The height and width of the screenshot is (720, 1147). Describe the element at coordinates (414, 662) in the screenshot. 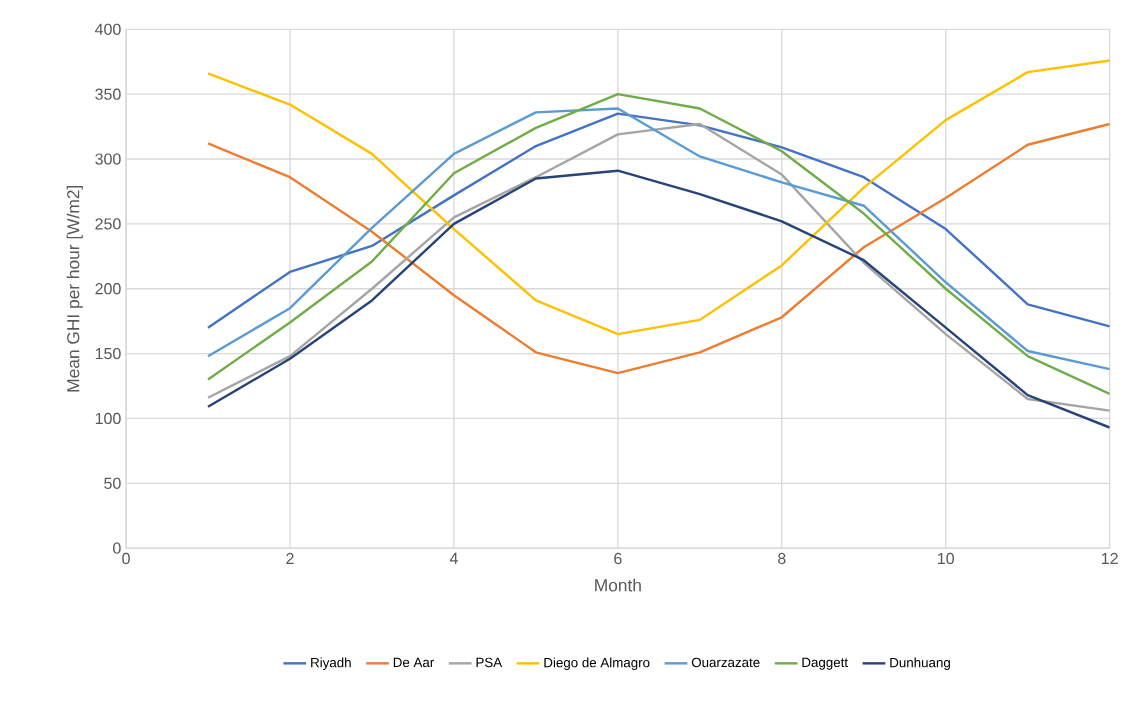

I see `legend-label: De Aar` at that location.